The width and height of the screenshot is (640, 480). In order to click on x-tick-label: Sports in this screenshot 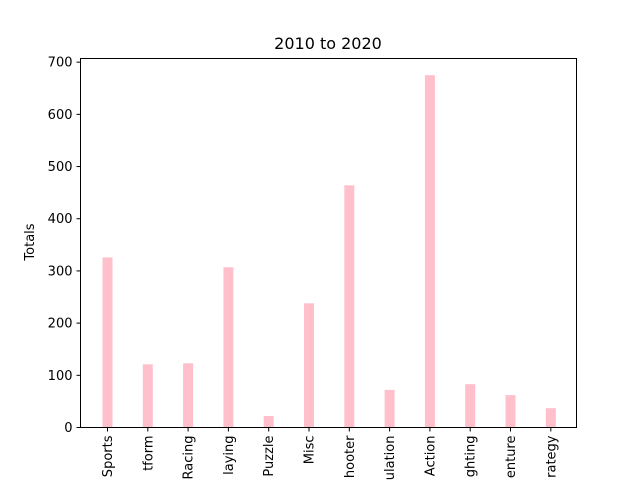, I will do `click(108, 456)`.